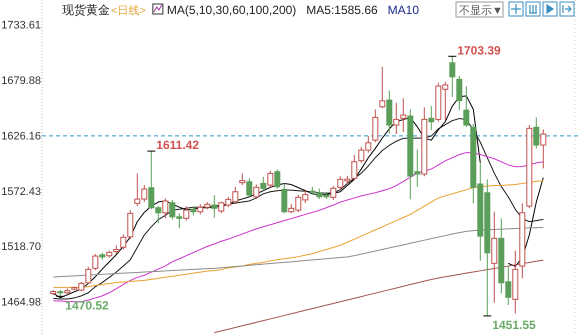 This screenshot has height=334, width=578. What do you see at coordinates (21, 192) in the screenshot?
I see `y-tick-label: 1572.43` at bounding box center [21, 192].